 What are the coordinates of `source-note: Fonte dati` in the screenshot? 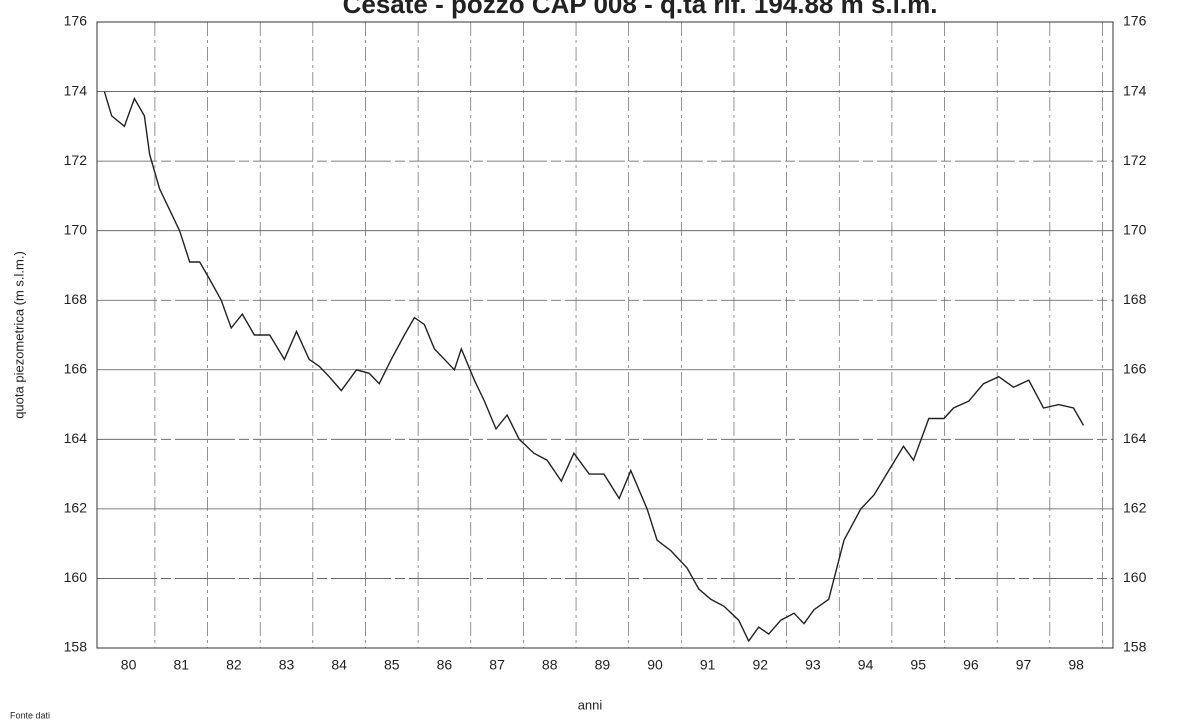 It's located at (30, 715).